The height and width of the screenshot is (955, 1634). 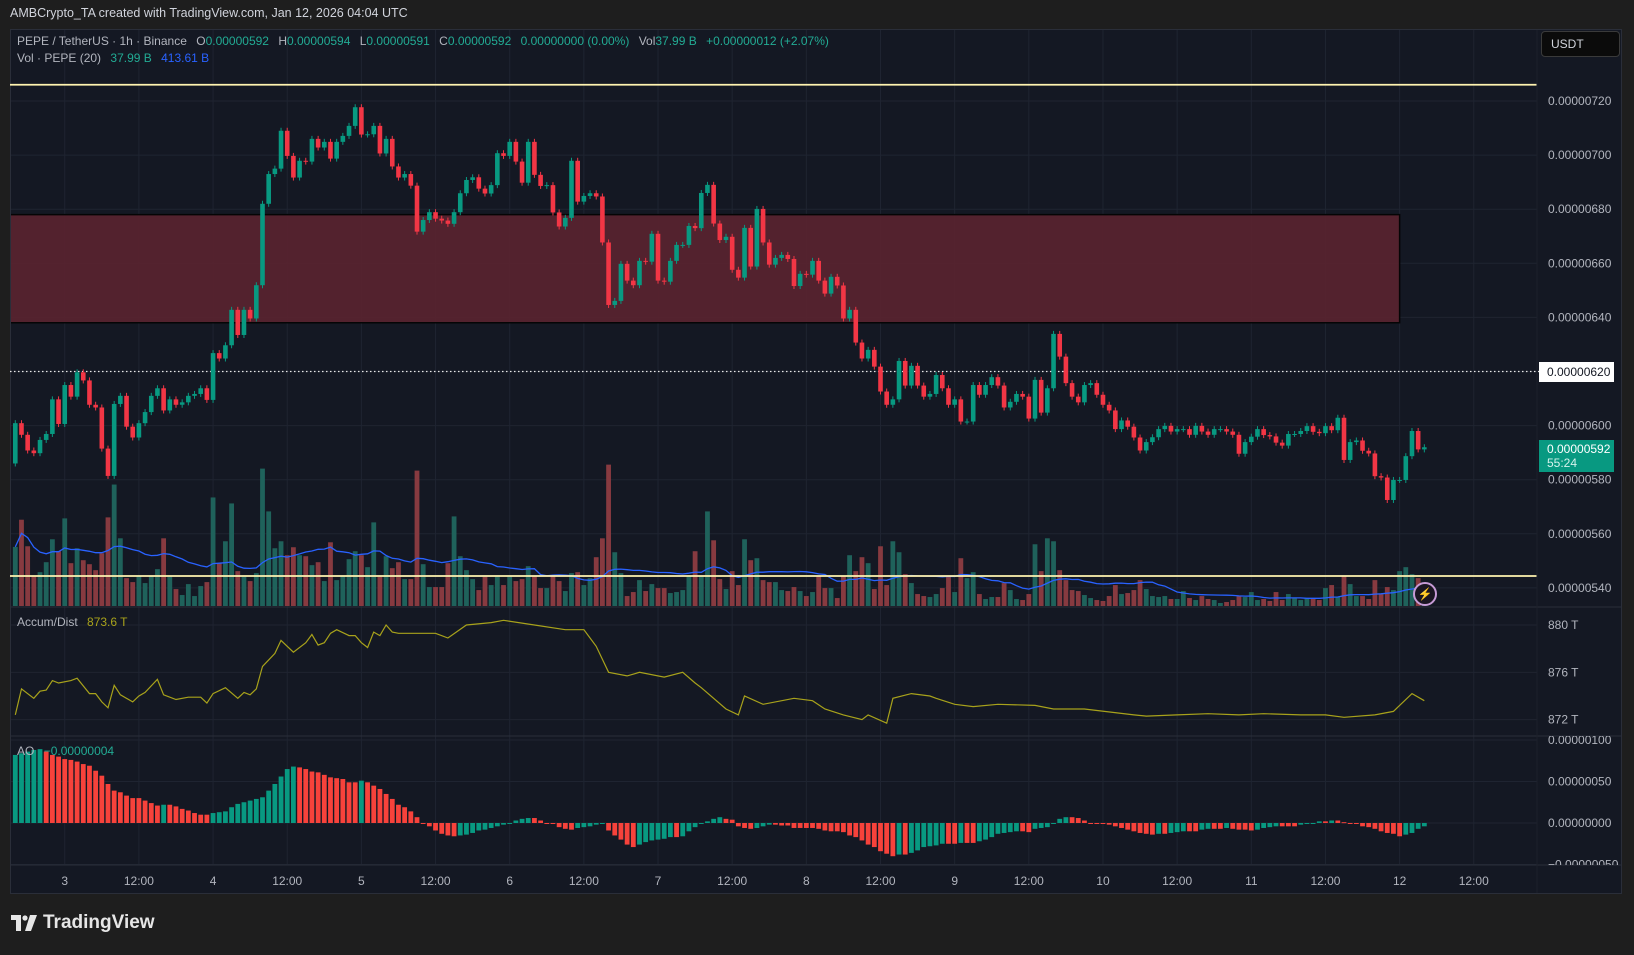 I want to click on change-value: 0.00000000 (0.00%), so click(x=575, y=41).